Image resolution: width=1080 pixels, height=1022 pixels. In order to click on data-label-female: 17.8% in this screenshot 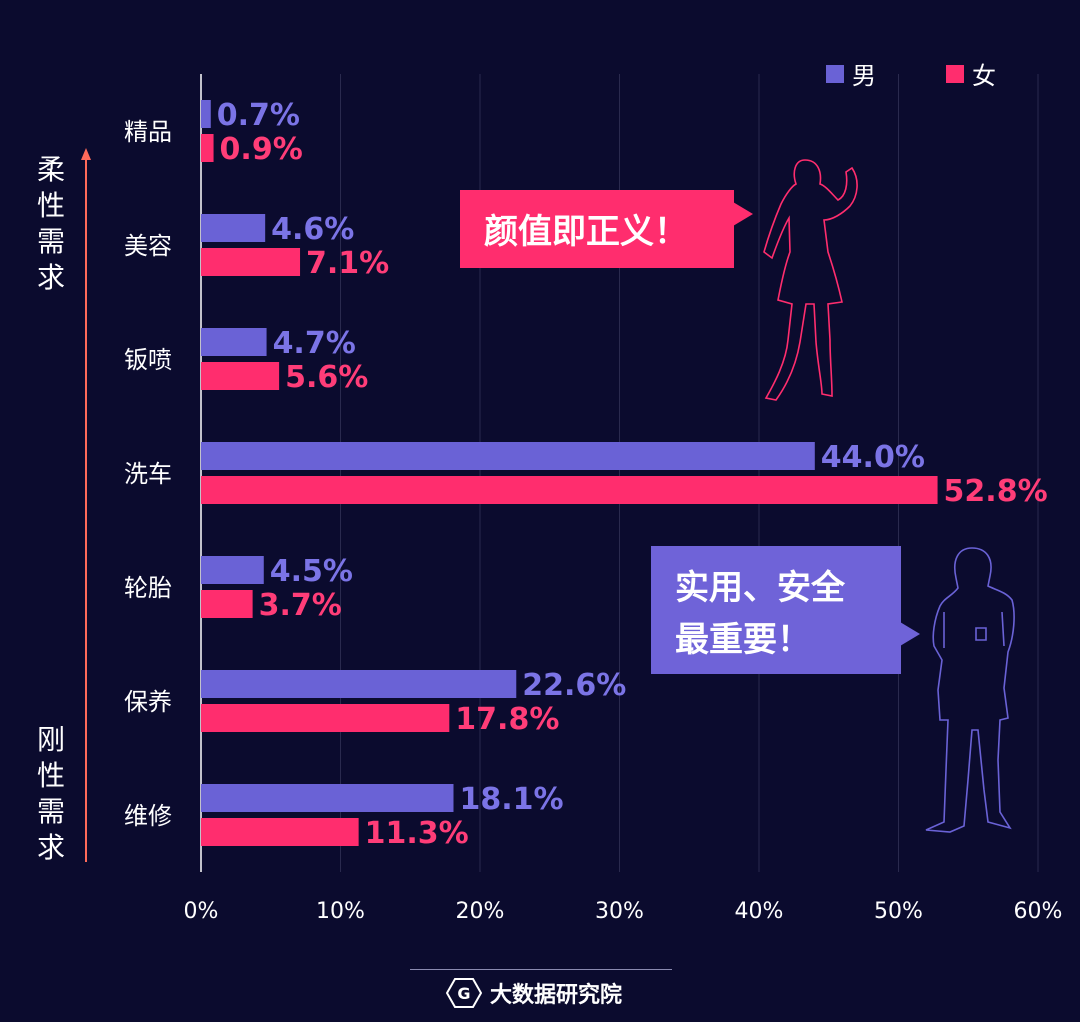, I will do `click(507, 719)`.